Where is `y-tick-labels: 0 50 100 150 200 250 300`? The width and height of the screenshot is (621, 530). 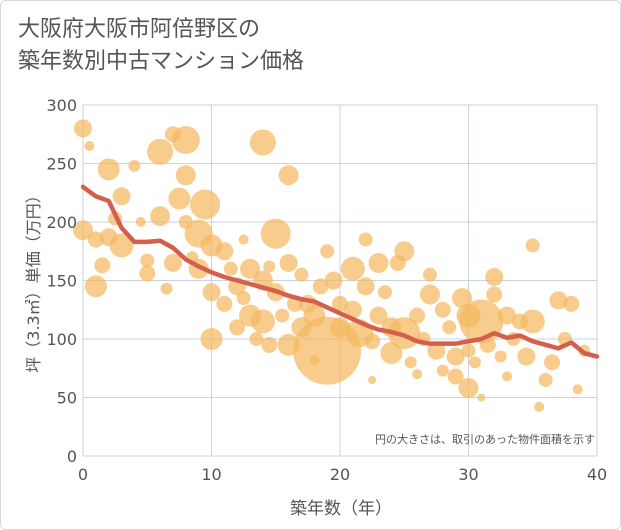
y-tick-labels: 0 50 100 150 200 250 300 is located at coordinates (61, 281).